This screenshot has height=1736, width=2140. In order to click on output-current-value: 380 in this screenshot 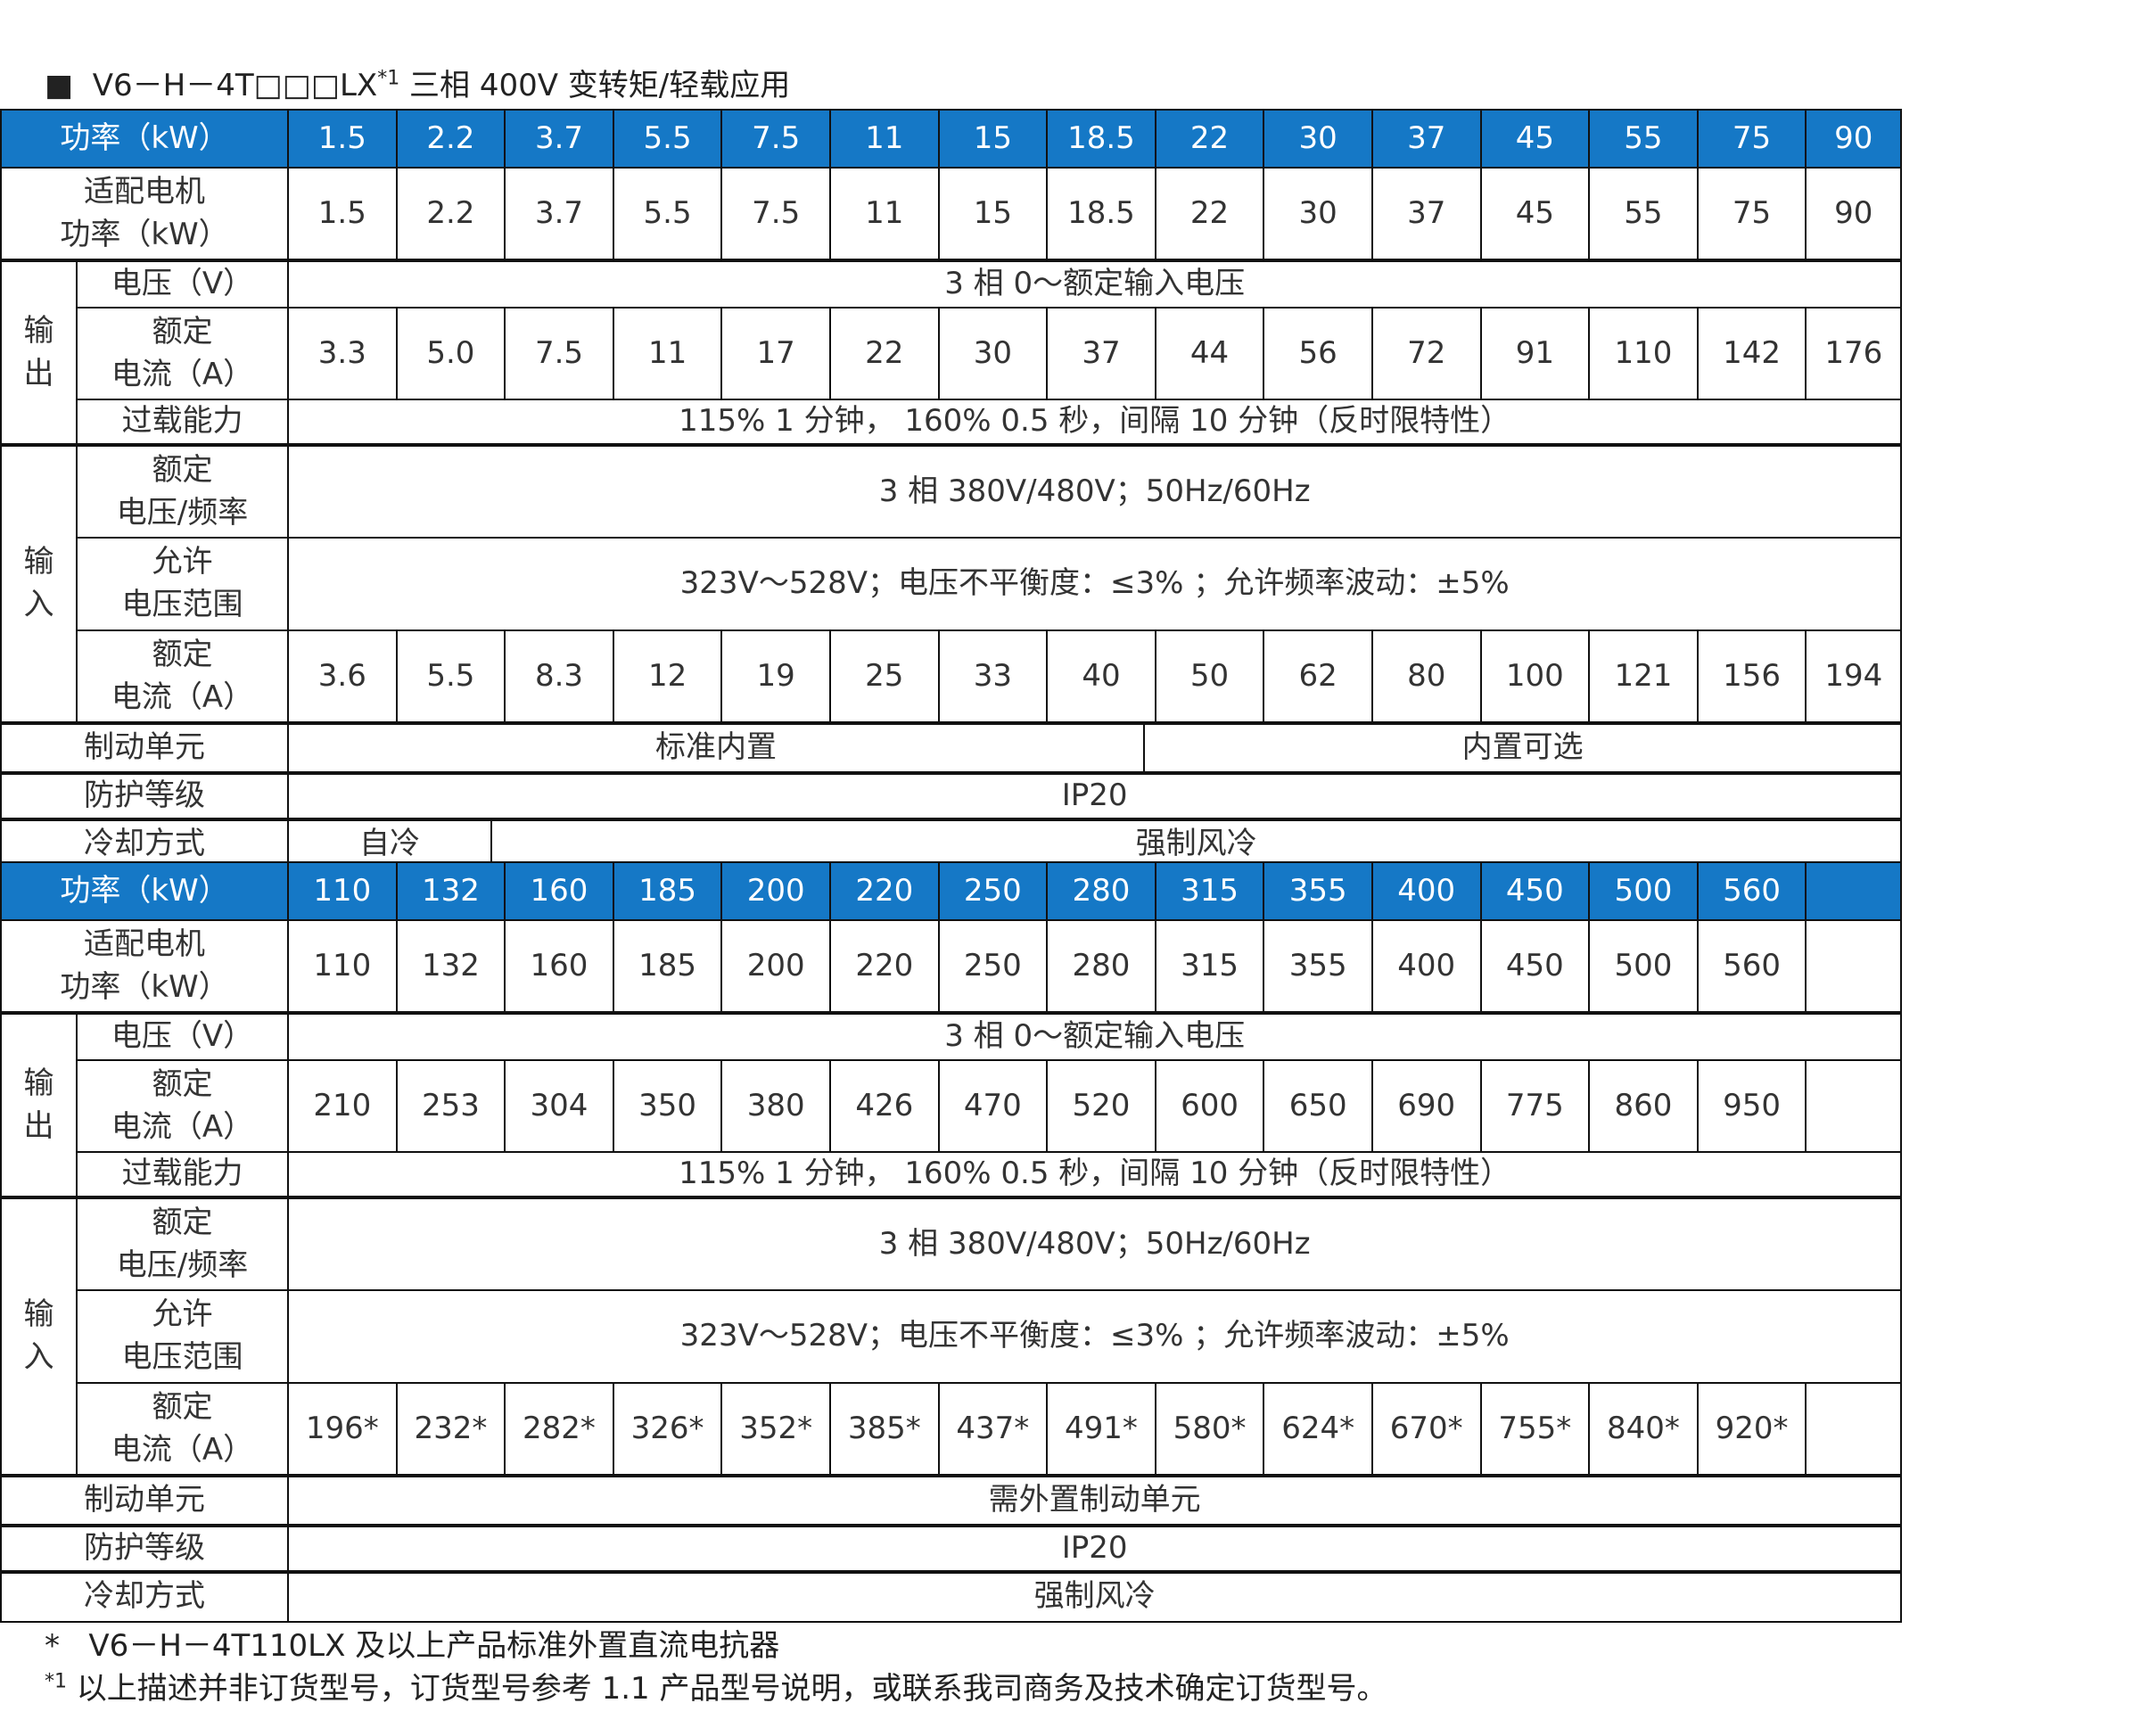, I will do `click(775, 1106)`.